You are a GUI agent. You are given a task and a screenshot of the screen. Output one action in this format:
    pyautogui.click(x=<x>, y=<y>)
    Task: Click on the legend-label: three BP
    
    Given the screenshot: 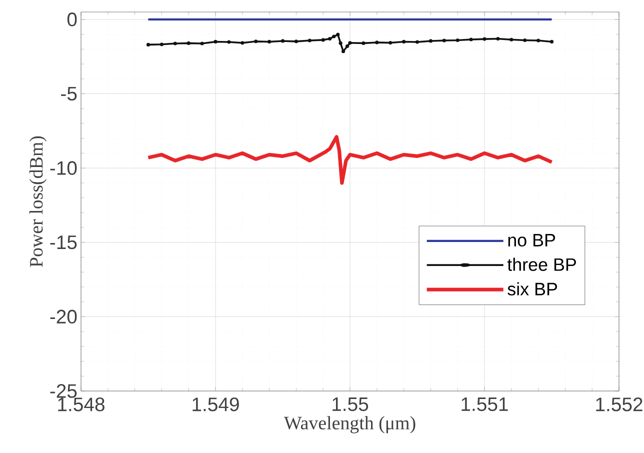 What is the action you would take?
    pyautogui.click(x=541, y=264)
    